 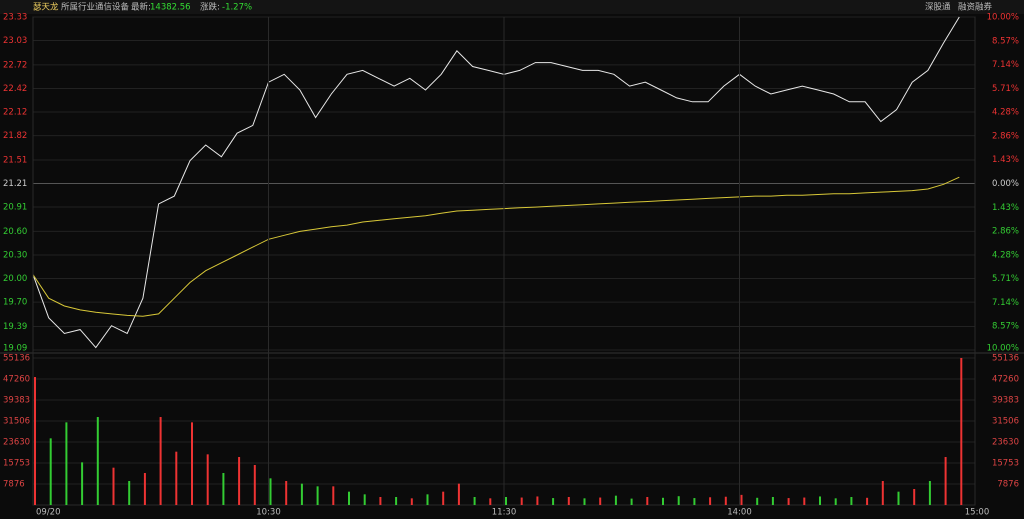 What do you see at coordinates (977, 513) in the screenshot?
I see `x-tick-label: 15:00` at bounding box center [977, 513].